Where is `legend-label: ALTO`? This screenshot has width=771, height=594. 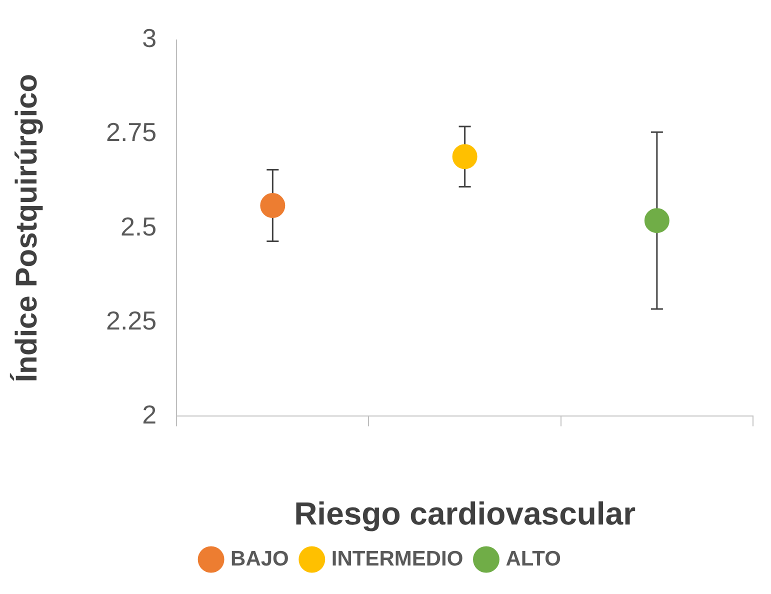
legend-label: ALTO is located at coordinates (533, 558).